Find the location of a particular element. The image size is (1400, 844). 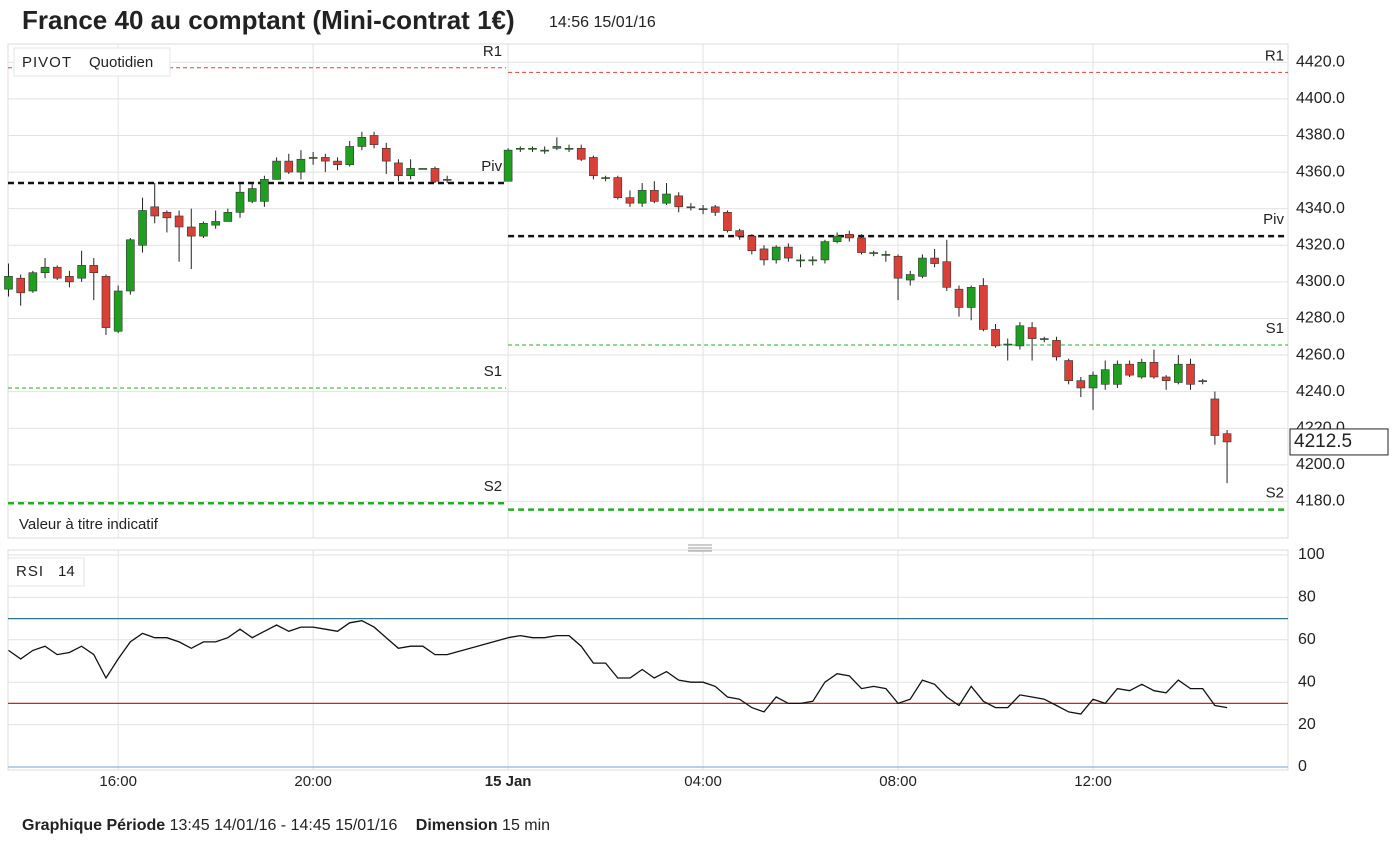

legend-study: RSI is located at coordinates (30, 571).